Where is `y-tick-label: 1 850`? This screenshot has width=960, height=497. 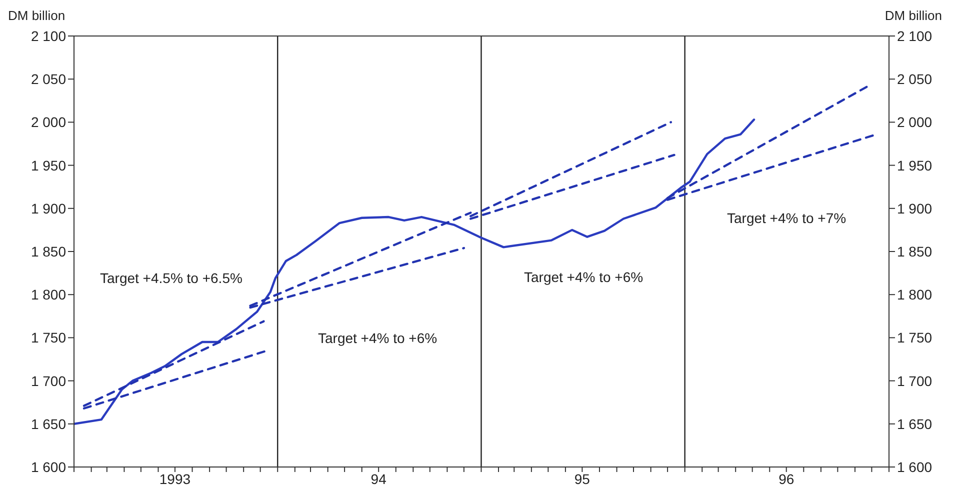
y-tick-label: 1 850 is located at coordinates (48, 251).